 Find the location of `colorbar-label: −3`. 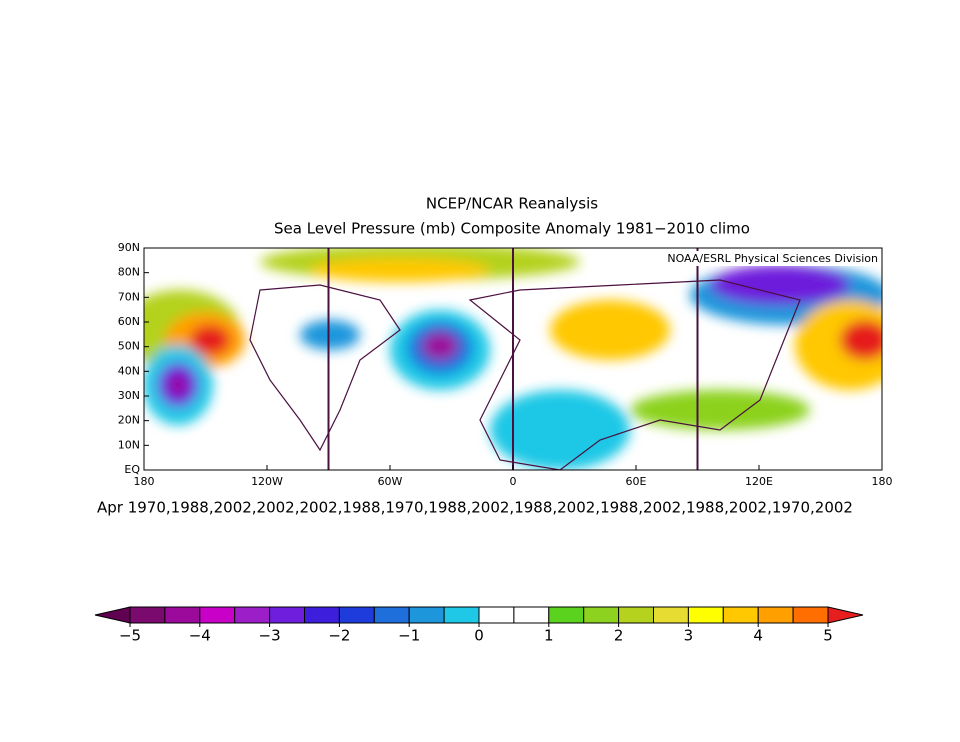

colorbar-label: −3 is located at coordinates (270, 636).